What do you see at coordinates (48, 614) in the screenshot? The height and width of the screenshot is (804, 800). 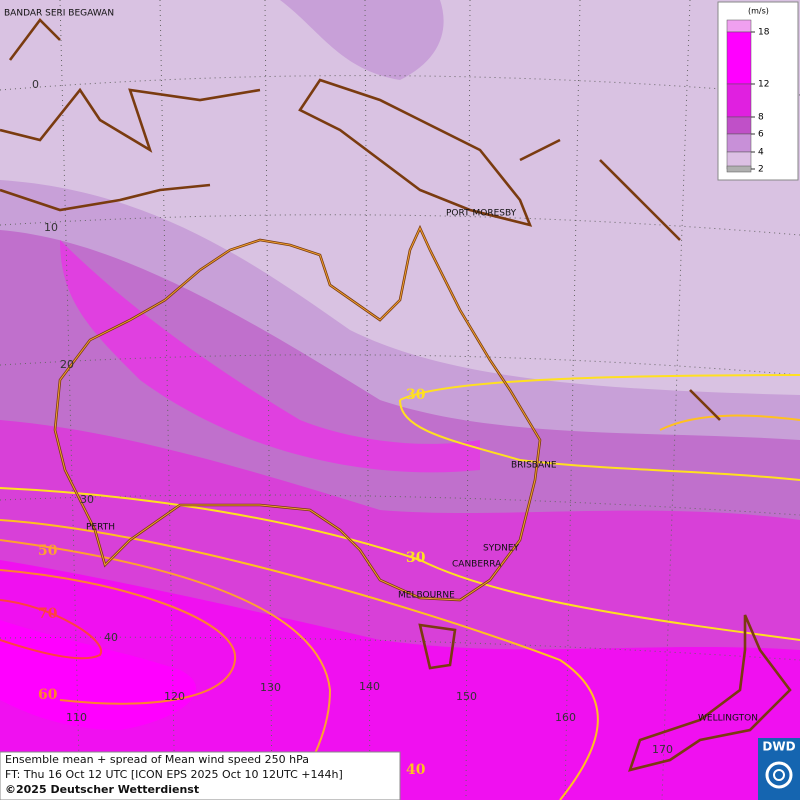 I see `contour-label: 70` at bounding box center [48, 614].